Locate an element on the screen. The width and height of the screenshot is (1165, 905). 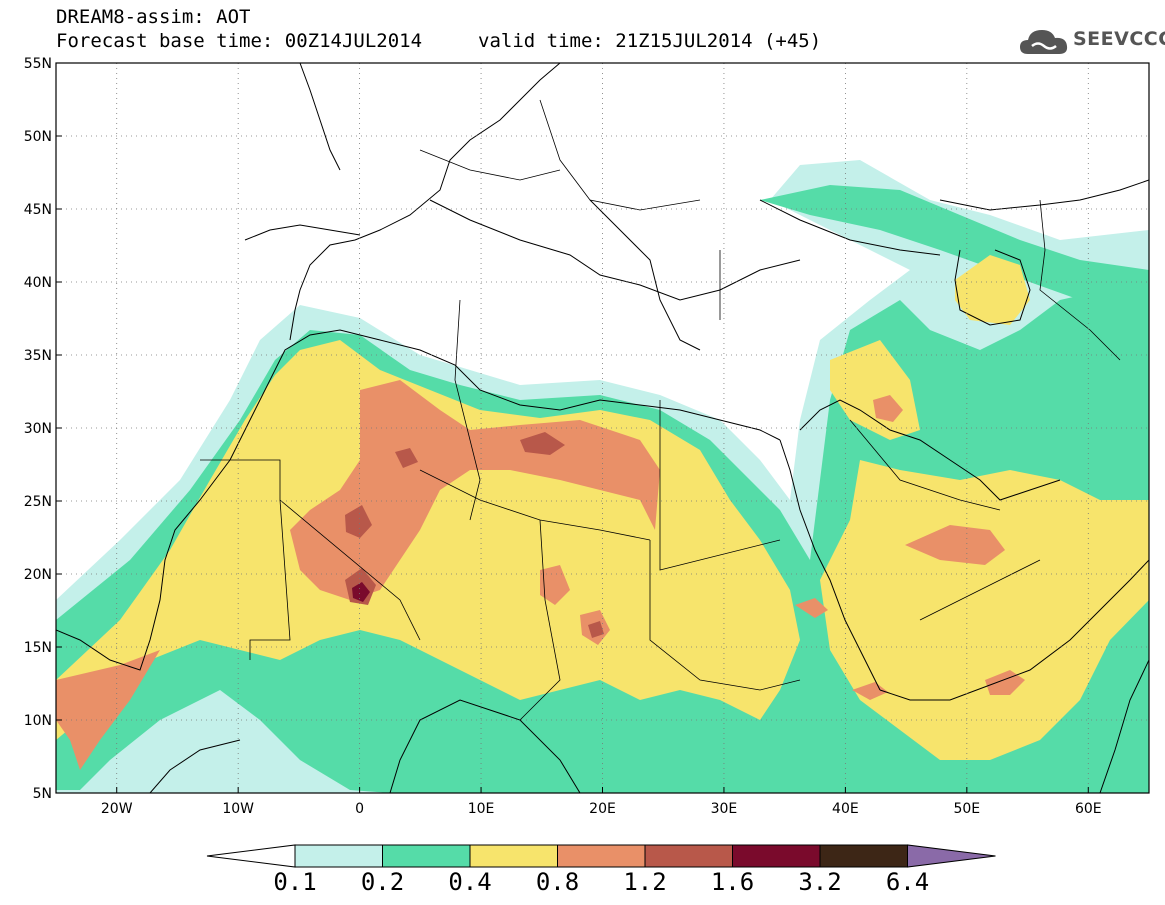
aot-band-1.6 is located at coordinates (361, 592).